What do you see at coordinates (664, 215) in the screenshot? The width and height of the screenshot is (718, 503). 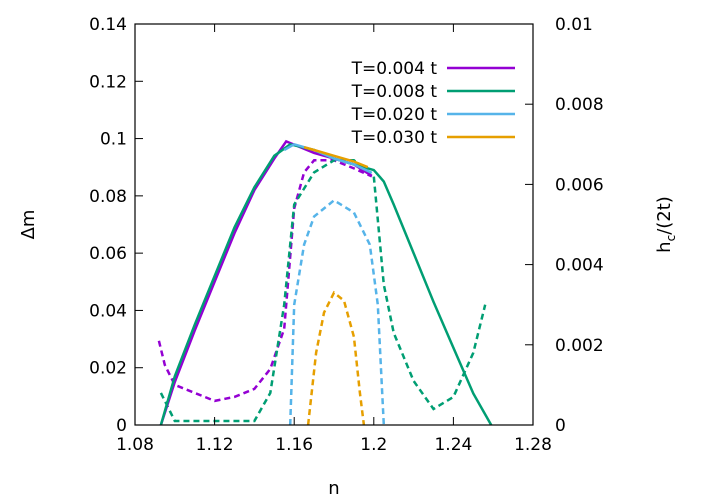 I see `y-right-label-tail: /(2t)` at bounding box center [664, 215].